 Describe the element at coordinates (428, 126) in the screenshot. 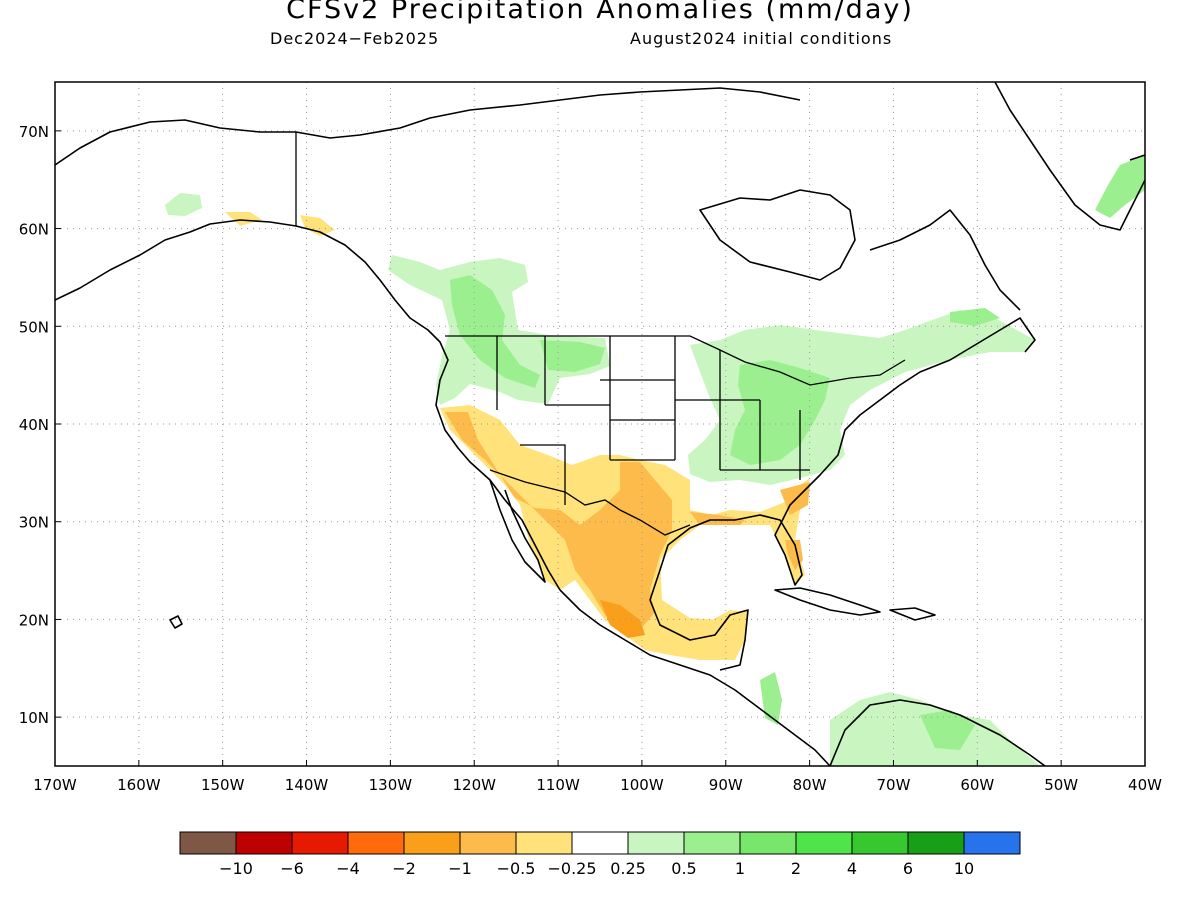

I see `coastline-alaska-north` at that location.